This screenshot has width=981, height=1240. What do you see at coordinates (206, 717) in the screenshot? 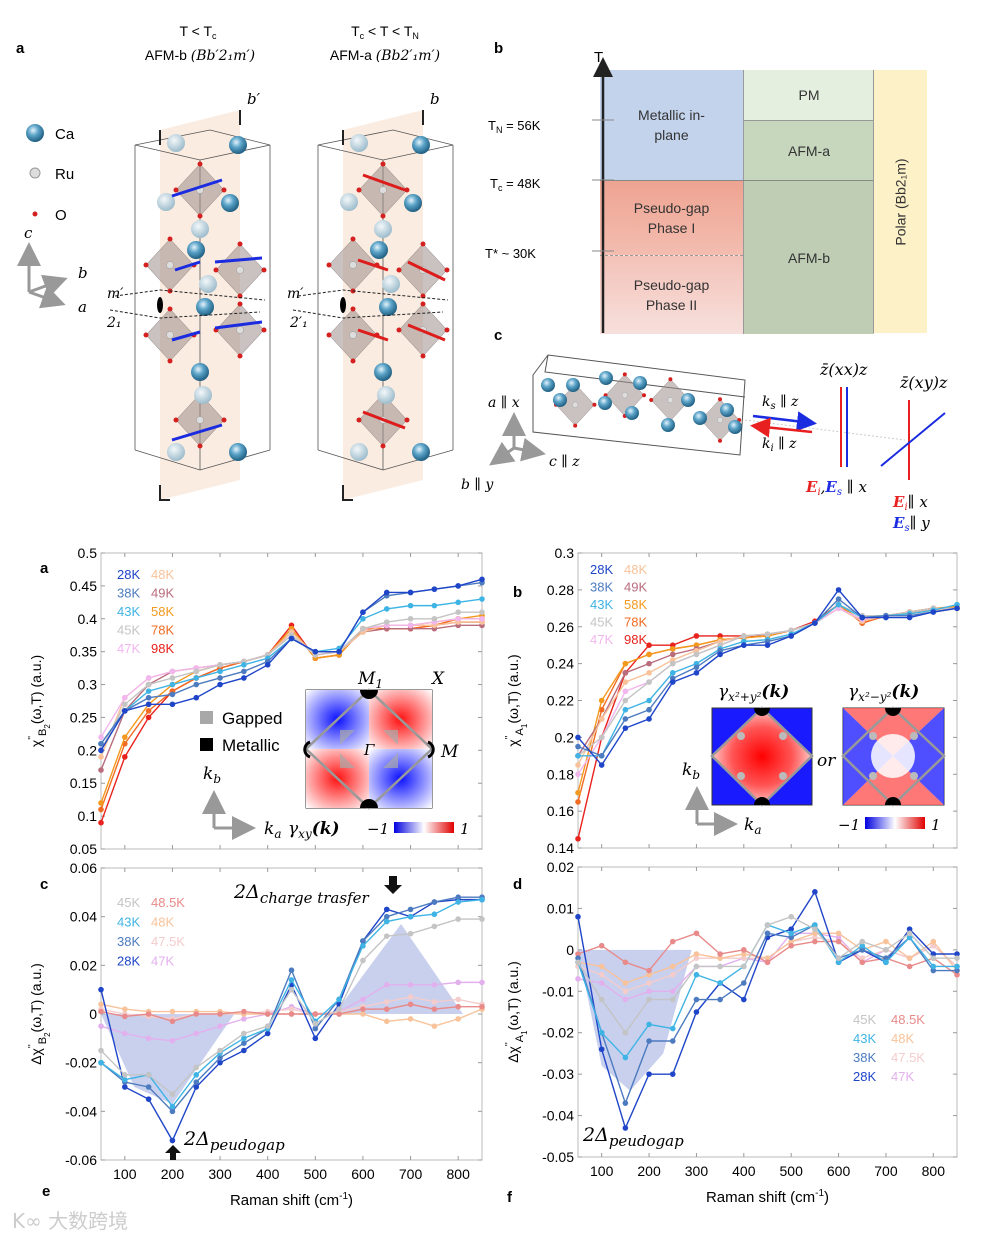
I see `gapped-swatch` at bounding box center [206, 717].